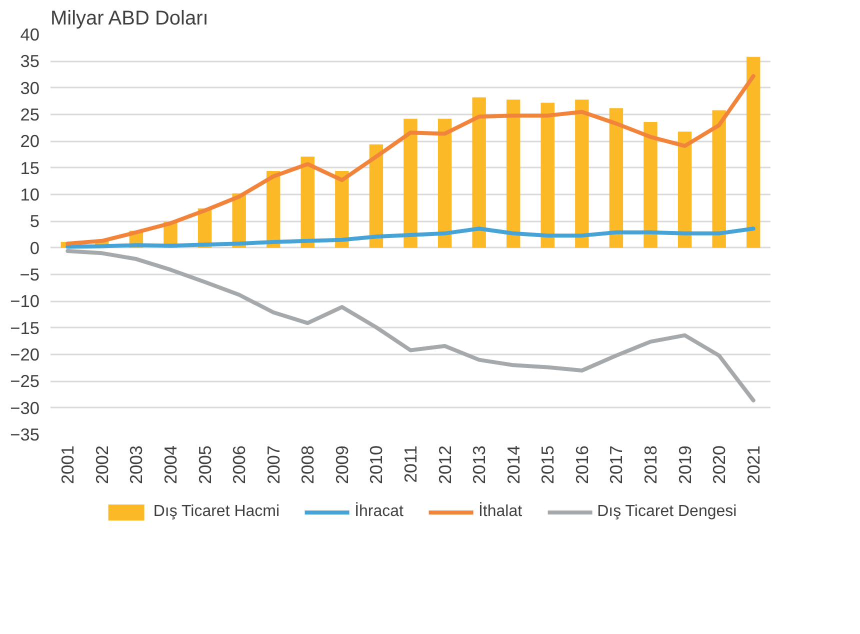  What do you see at coordinates (753, 464) in the screenshot?
I see `x-tick-label: 2021` at bounding box center [753, 464].